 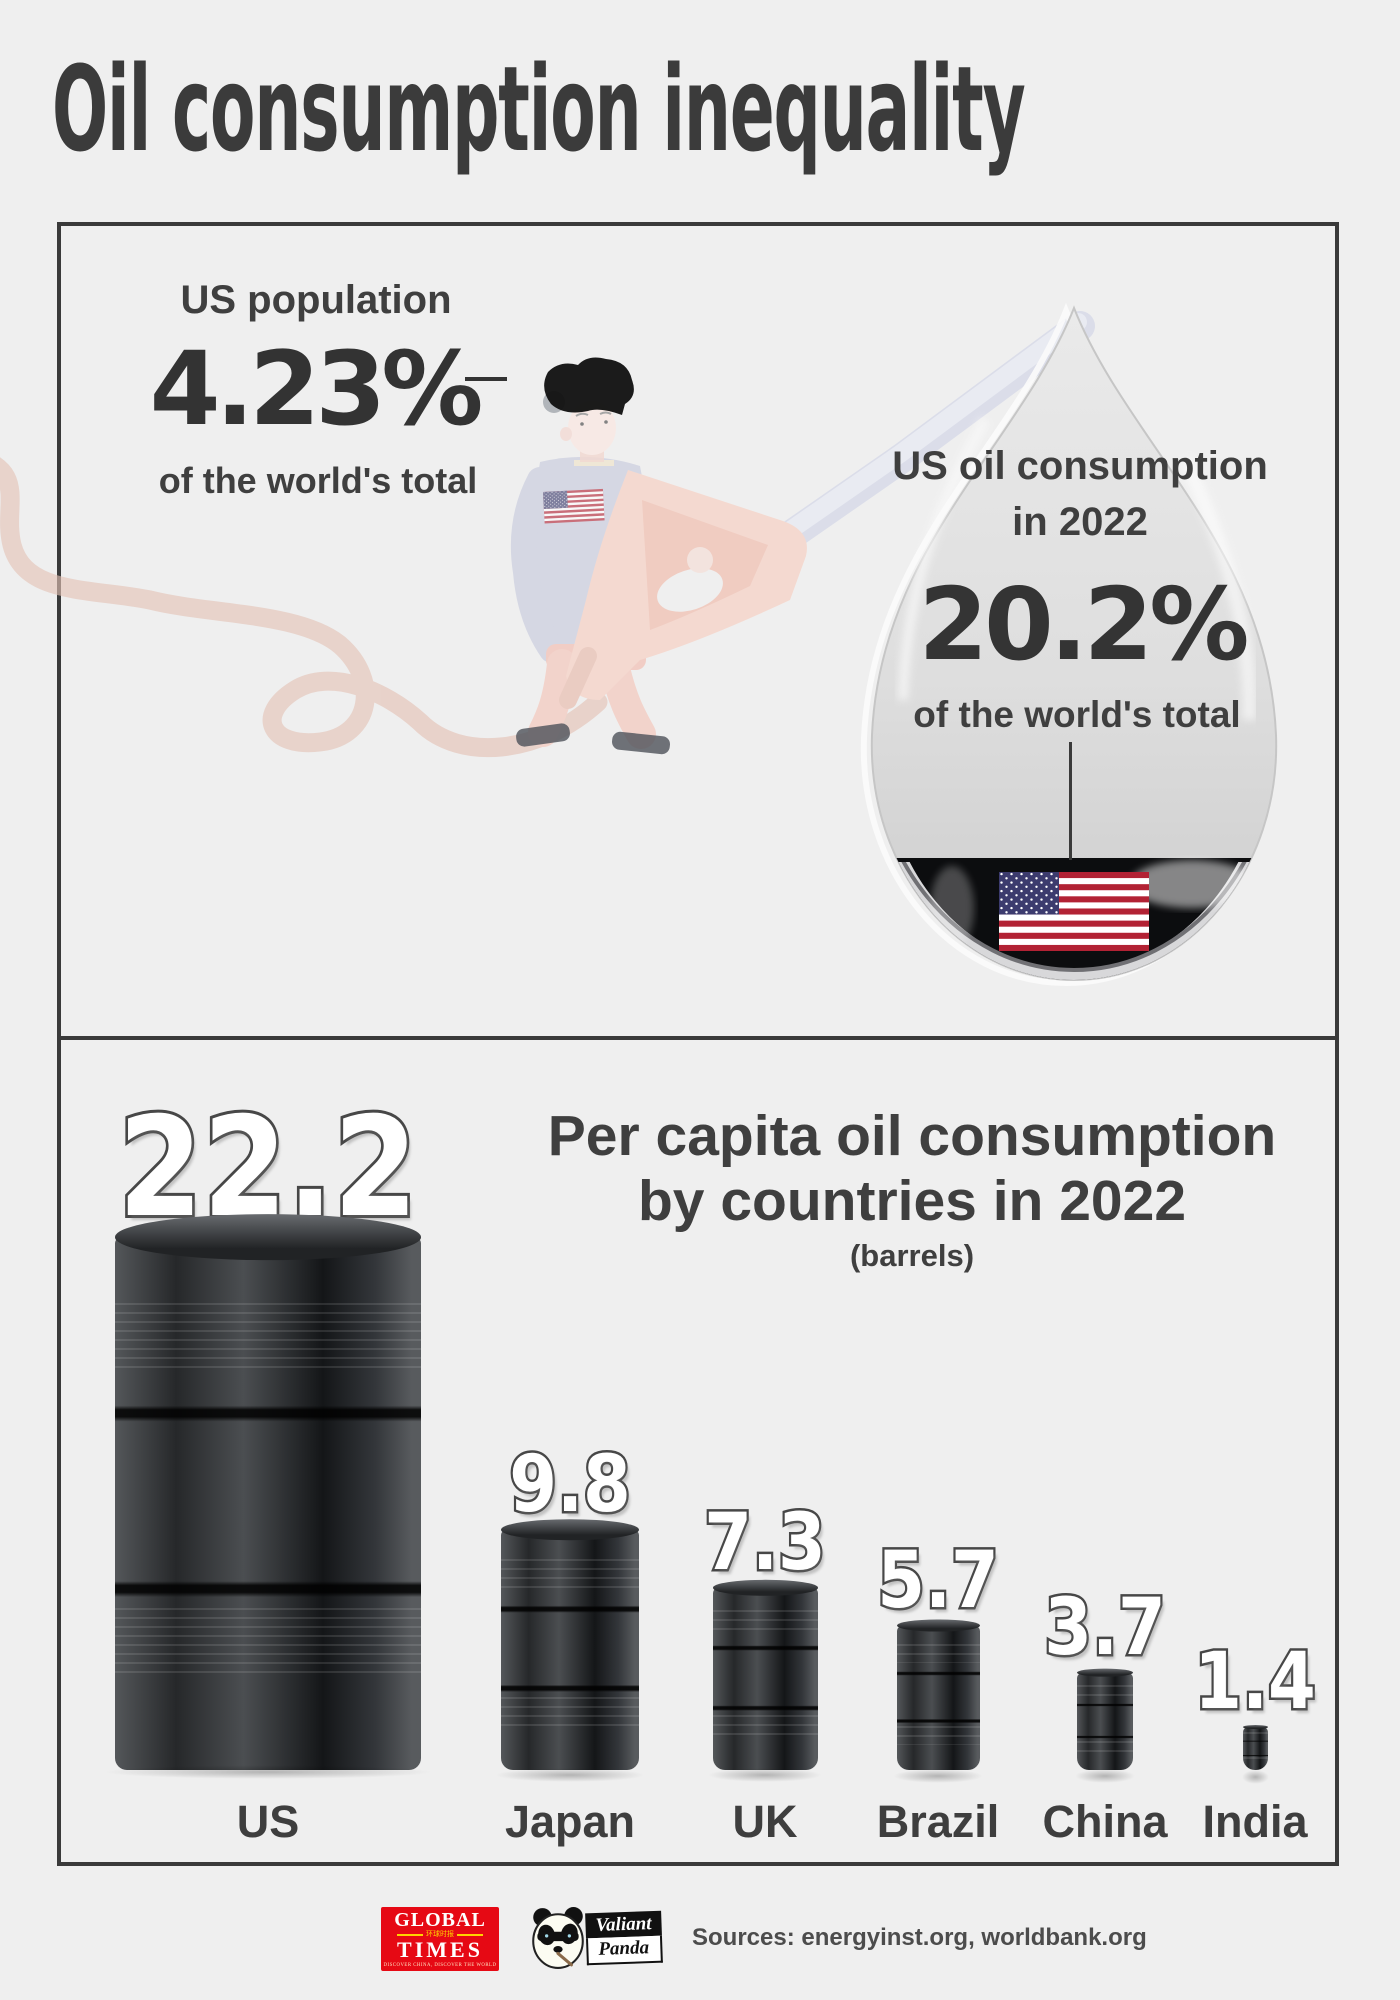 What do you see at coordinates (1255, 1821) in the screenshot?
I see `bar-category-label: India` at bounding box center [1255, 1821].